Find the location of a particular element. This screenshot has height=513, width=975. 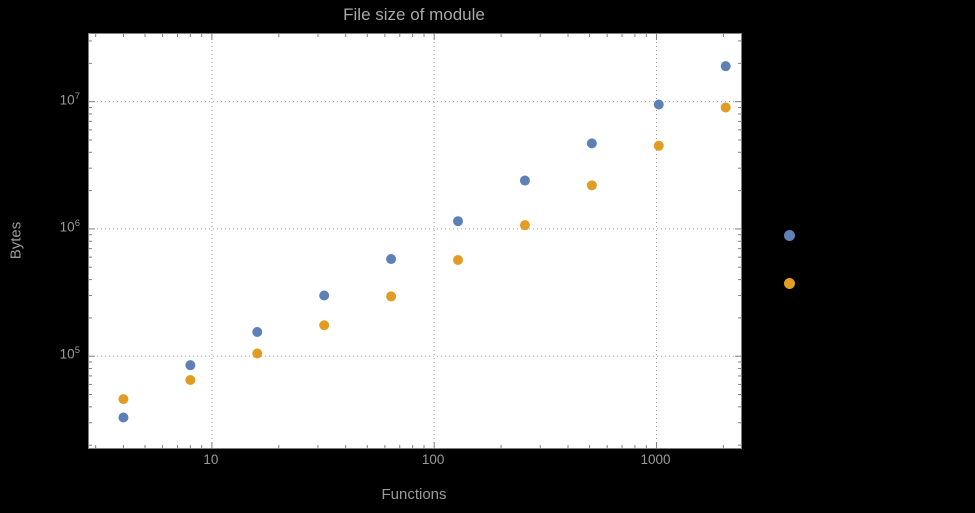

y-axis-label: Bytes is located at coordinates (16, 240).